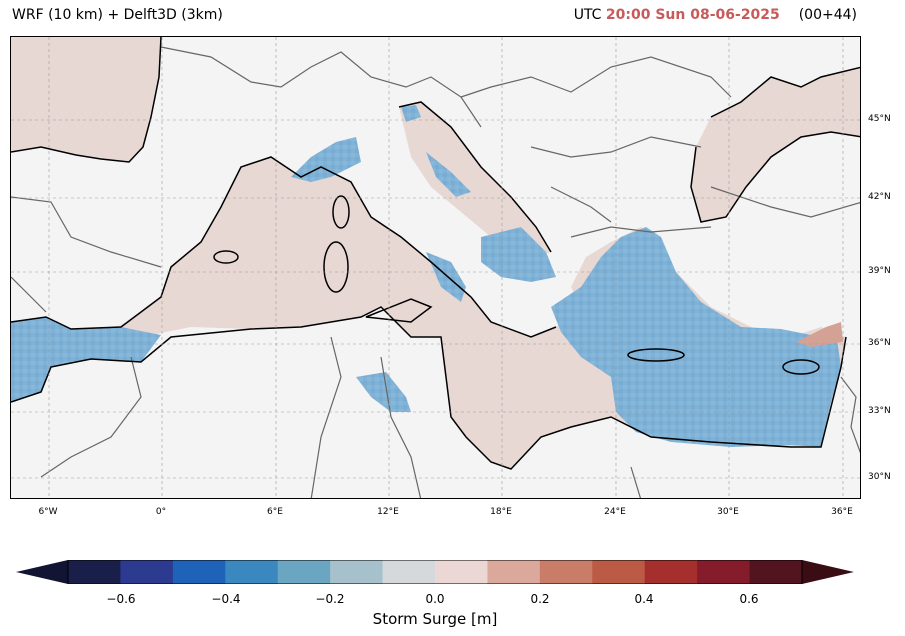  What do you see at coordinates (275, 512) in the screenshot?
I see `lon-label-6e: 6°E` at bounding box center [275, 512].